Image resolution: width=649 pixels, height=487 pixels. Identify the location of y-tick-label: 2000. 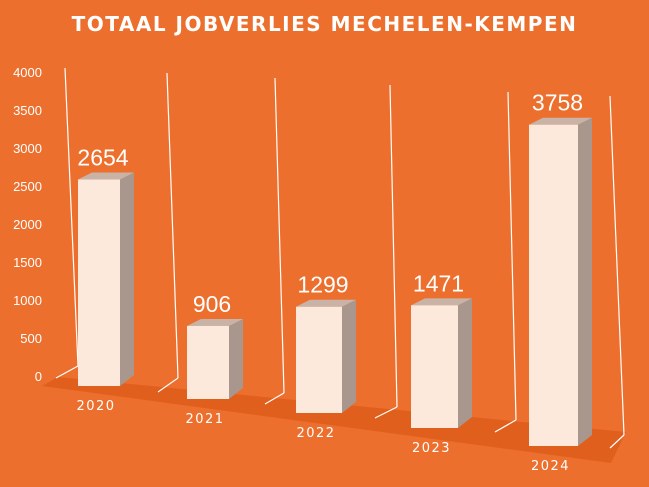
(27, 224).